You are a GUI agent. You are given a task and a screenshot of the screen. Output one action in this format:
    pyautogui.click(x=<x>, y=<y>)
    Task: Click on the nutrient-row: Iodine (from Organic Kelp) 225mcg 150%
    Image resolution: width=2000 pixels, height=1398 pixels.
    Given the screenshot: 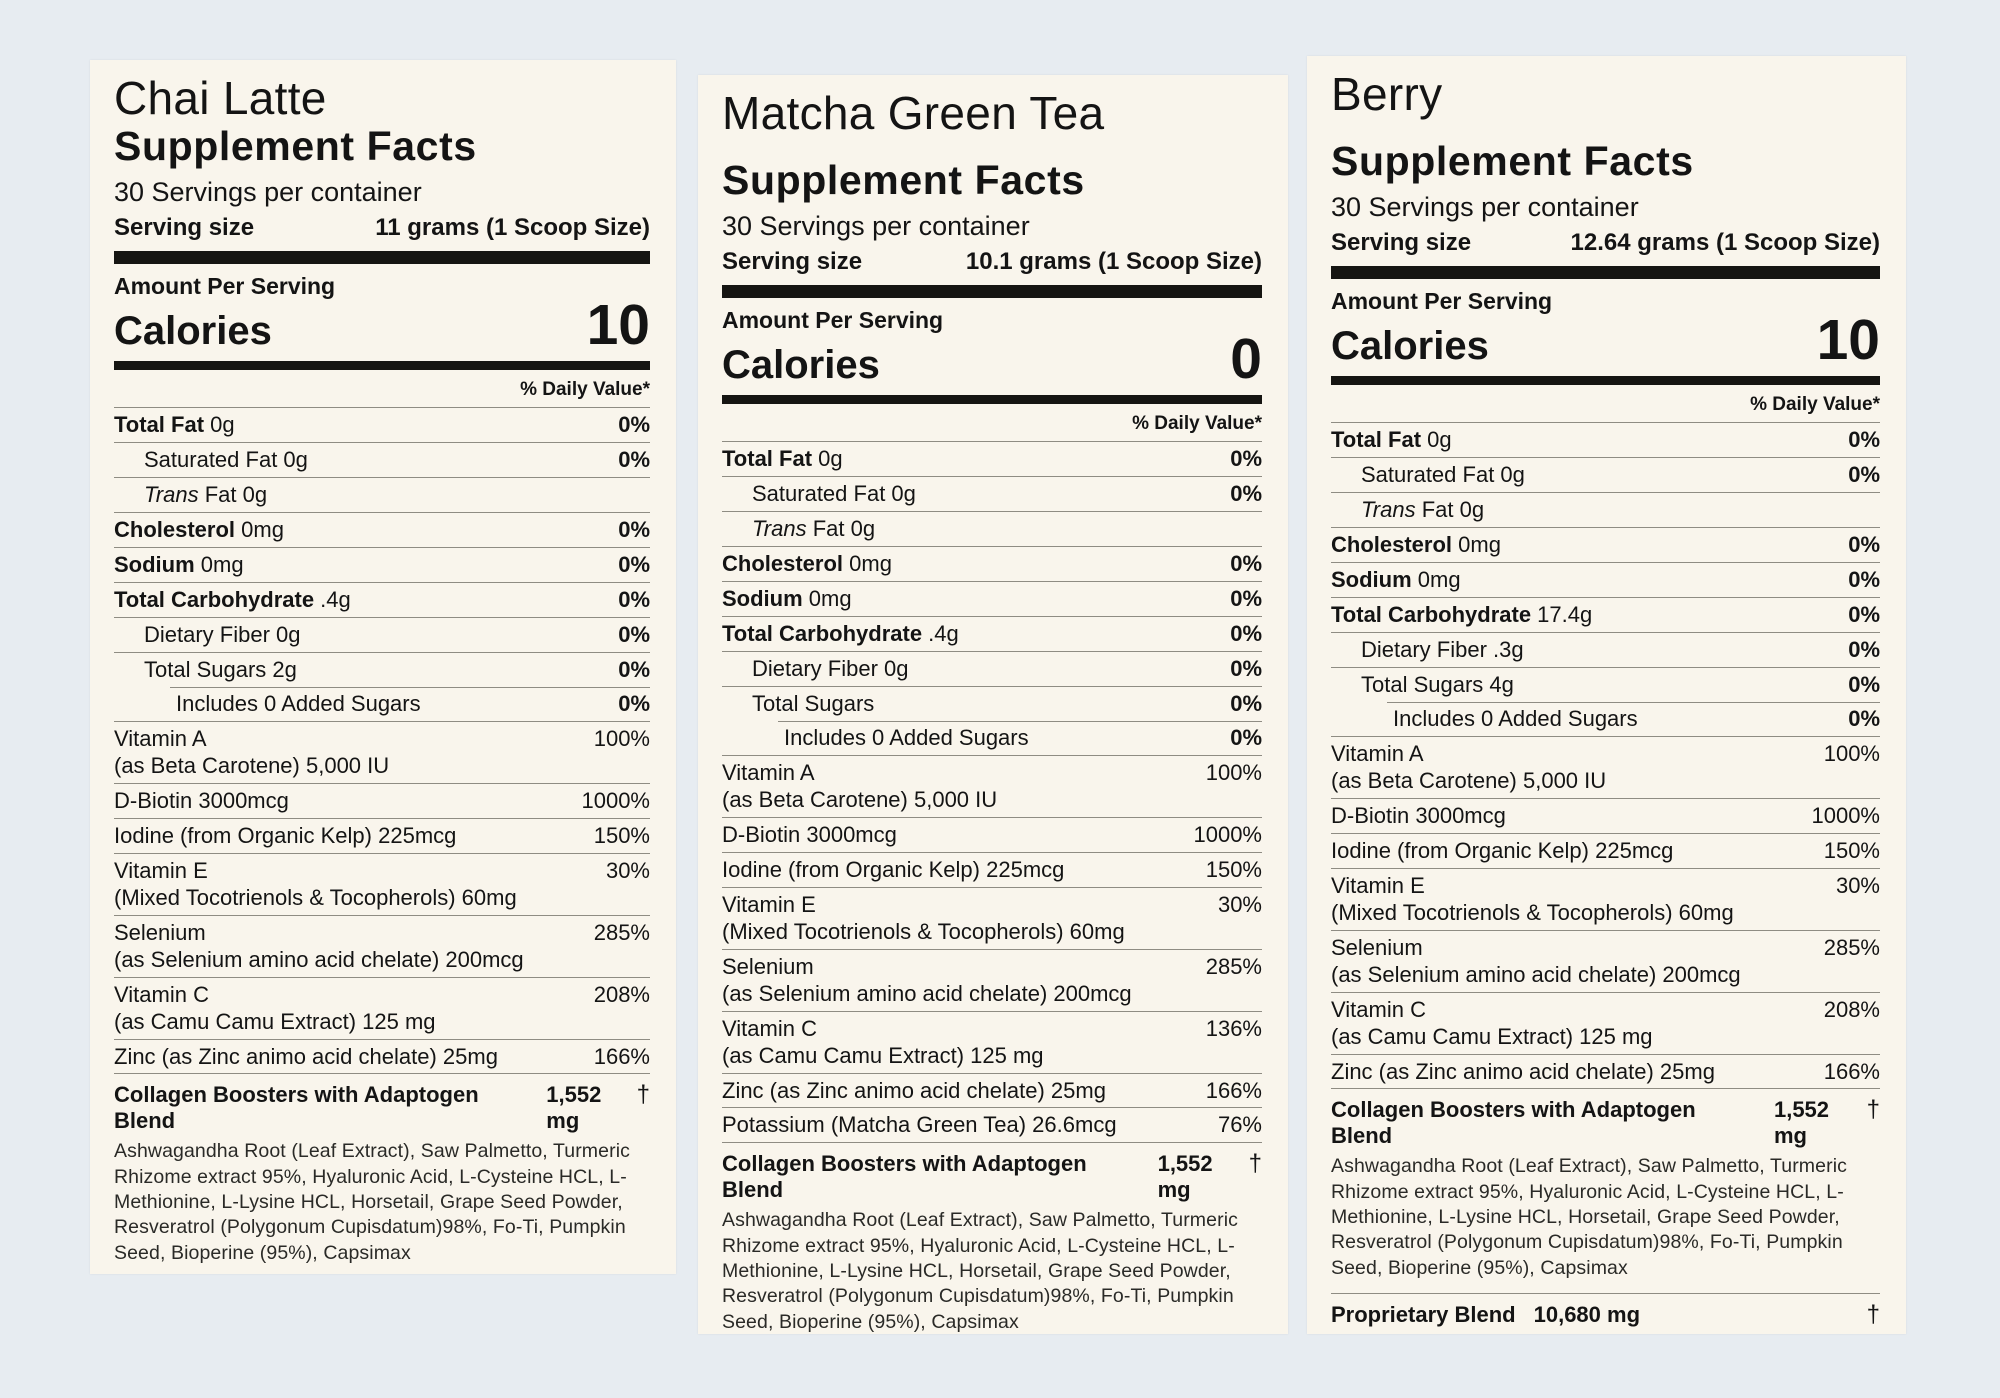 What is the action you would take?
    pyautogui.click(x=1605, y=850)
    